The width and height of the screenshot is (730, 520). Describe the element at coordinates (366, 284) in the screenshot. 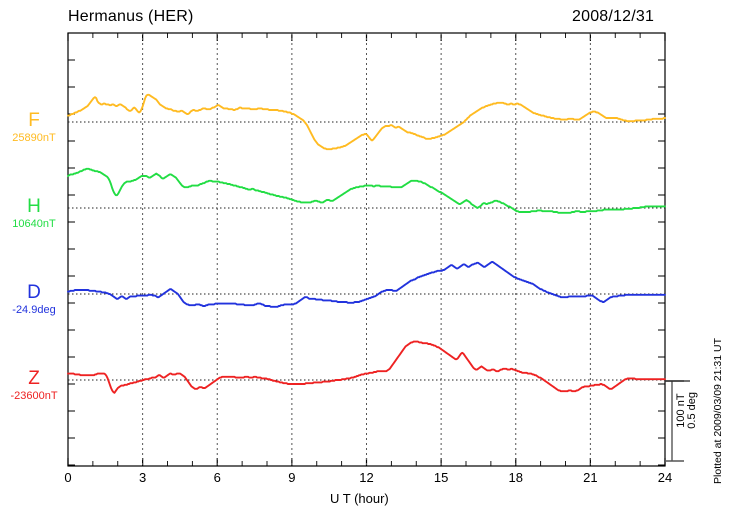

I see `trace-D` at that location.